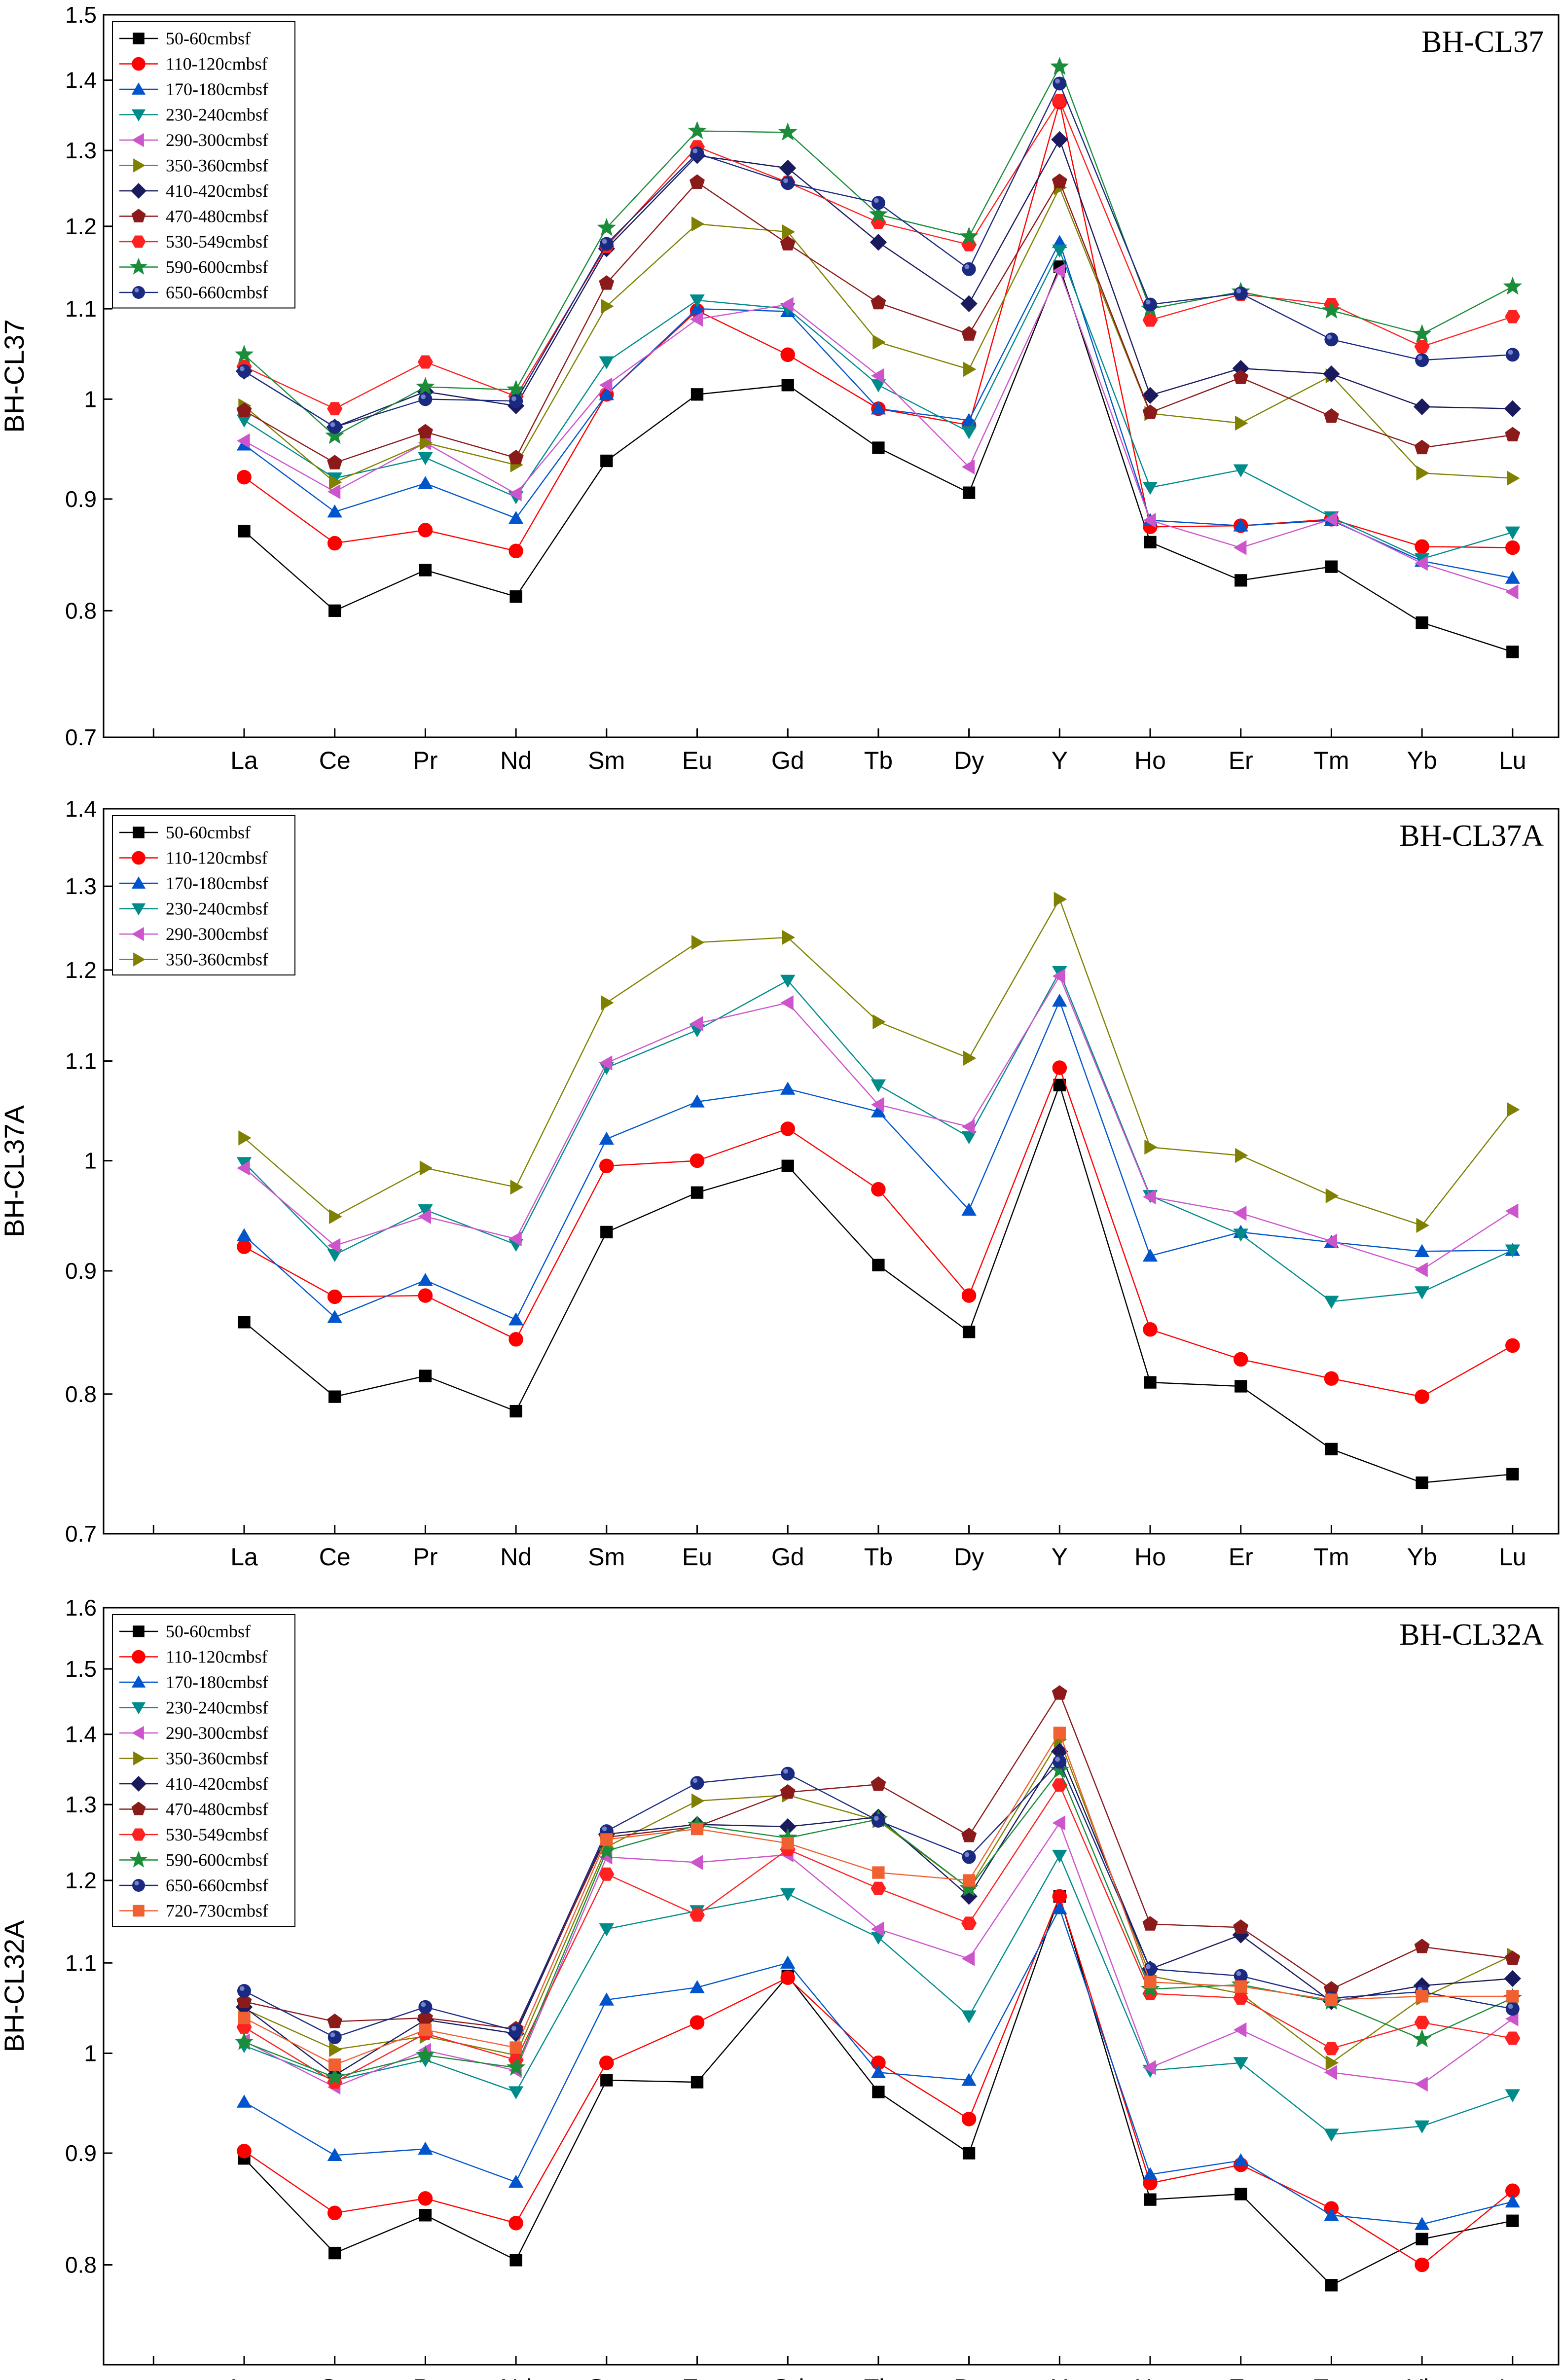 Image resolution: width=1563 pixels, height=2380 pixels. I want to click on legend-label: 590-600cmbsf, so click(217, 1860).